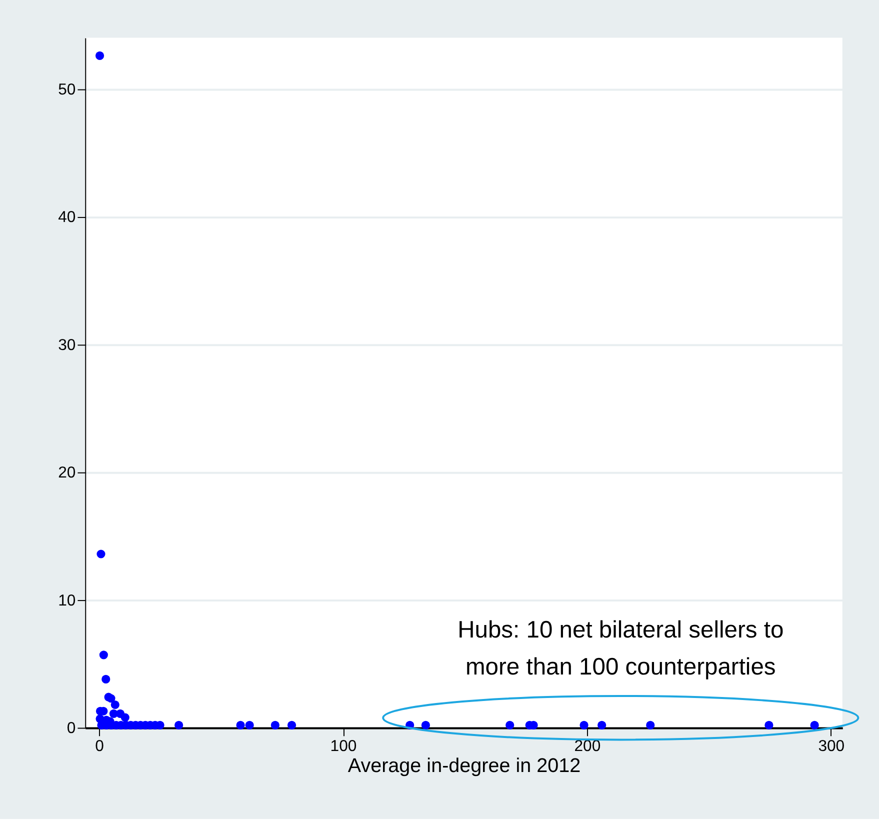 Image resolution: width=879 pixels, height=834 pixels. Describe the element at coordinates (621, 666) in the screenshot. I see `annotation: more than 100 counterparties` at that location.